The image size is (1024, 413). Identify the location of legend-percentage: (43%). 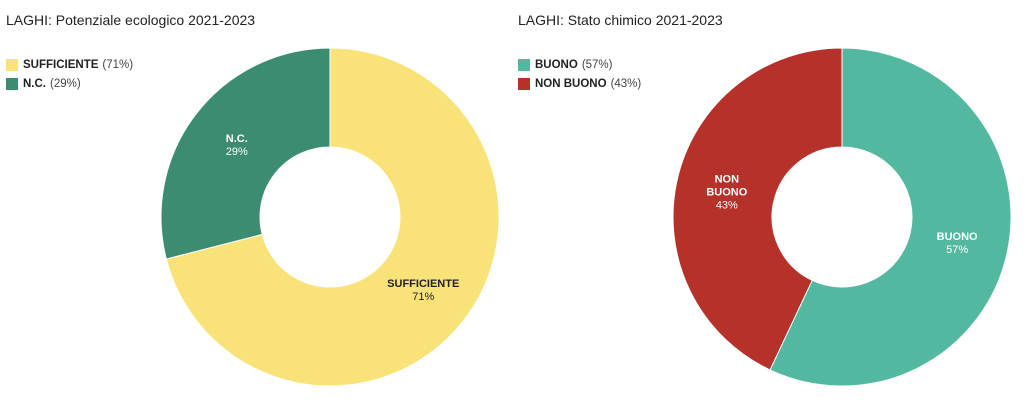
(626, 83).